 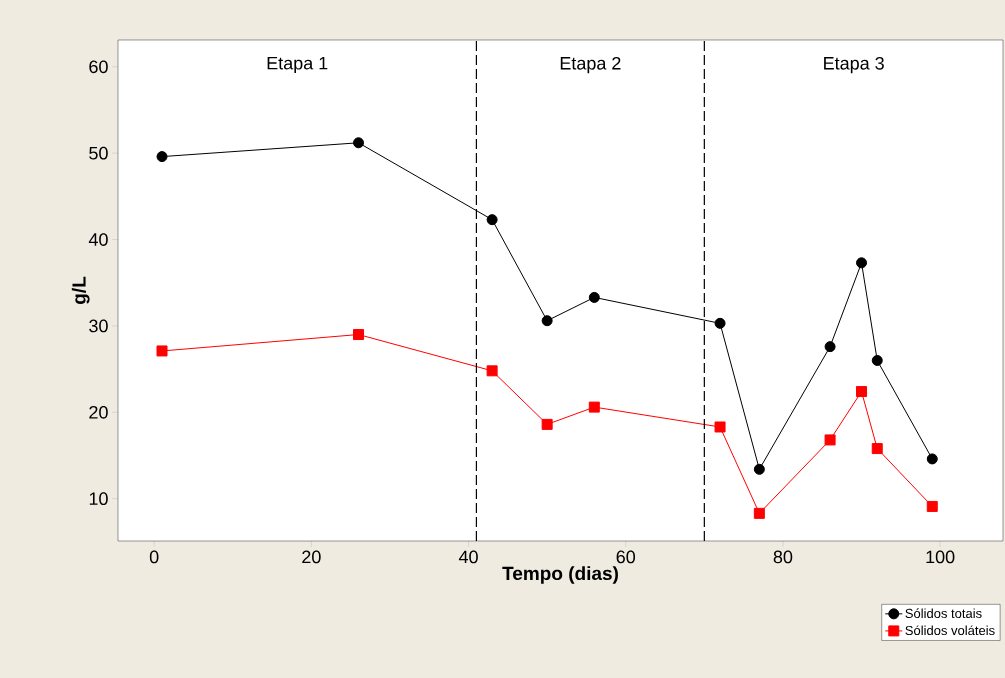 I want to click on annotation: Etapa 3, so click(x=854, y=65).